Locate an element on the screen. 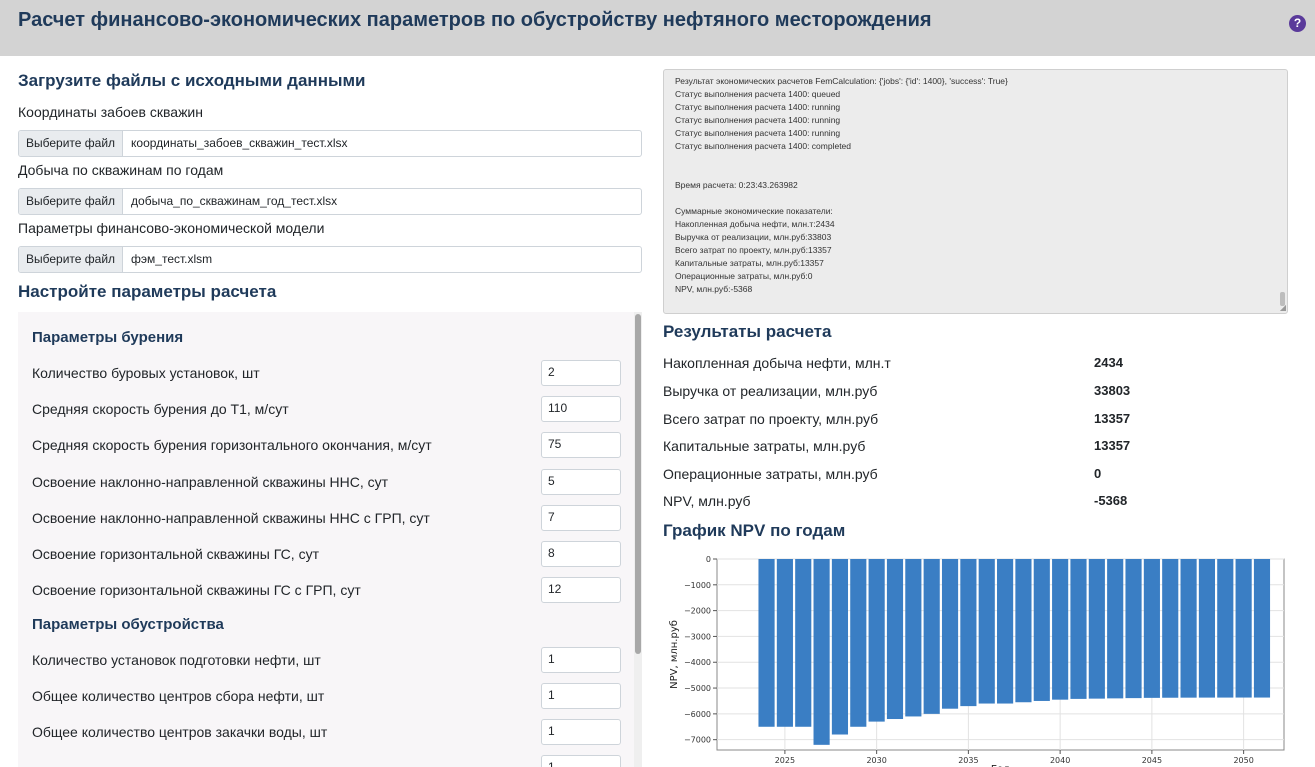  x-tick-label: 2050 is located at coordinates (1243, 760).